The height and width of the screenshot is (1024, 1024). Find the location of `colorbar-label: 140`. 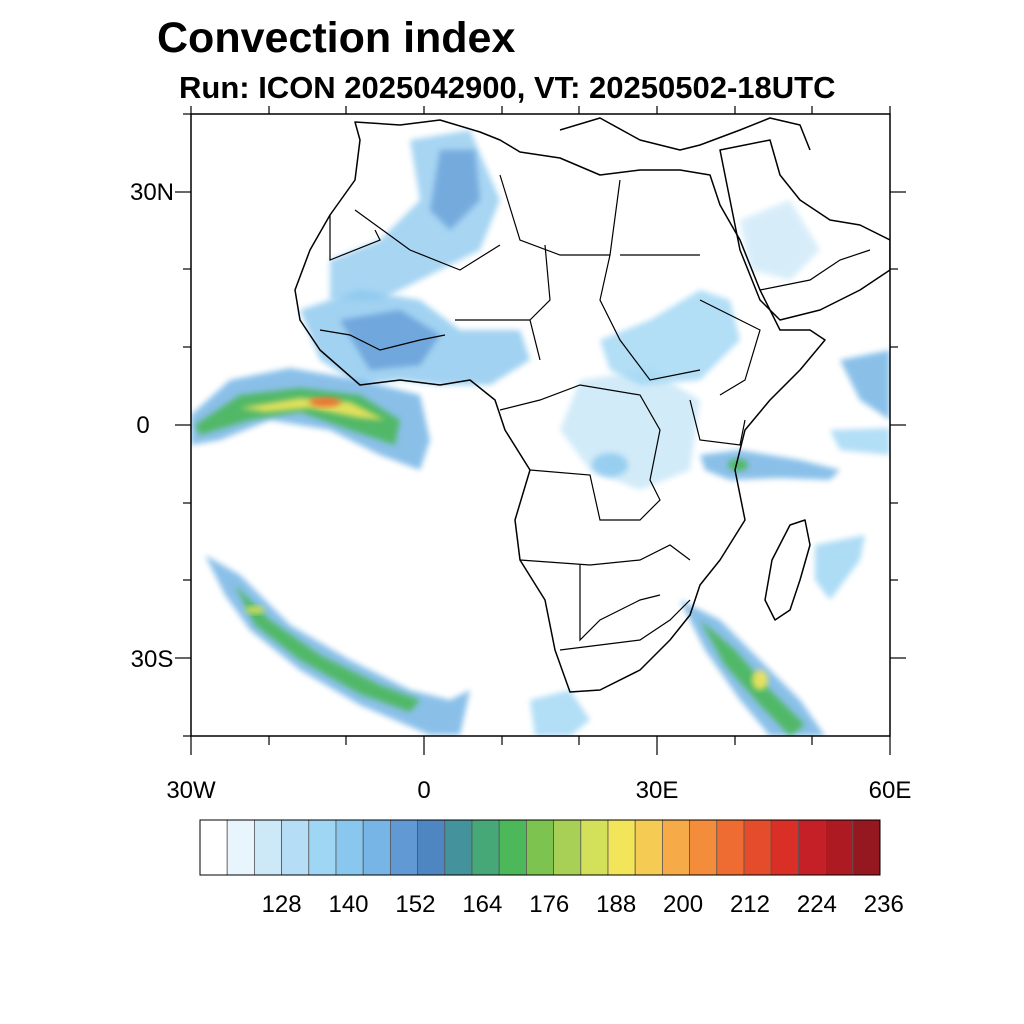

colorbar-label: 140 is located at coordinates (348, 904).